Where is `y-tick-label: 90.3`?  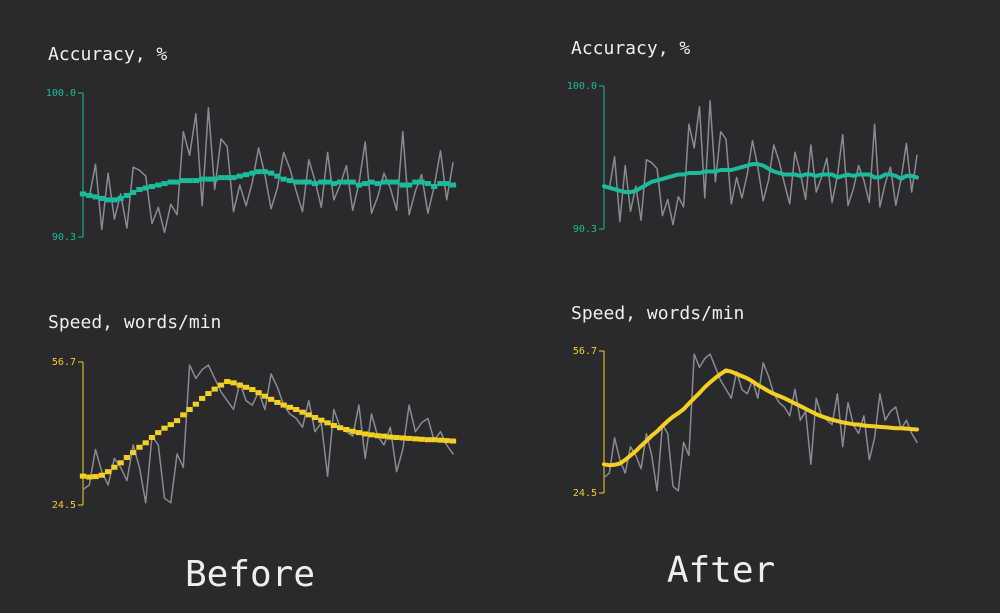 y-tick-label: 90.3 is located at coordinates (585, 229).